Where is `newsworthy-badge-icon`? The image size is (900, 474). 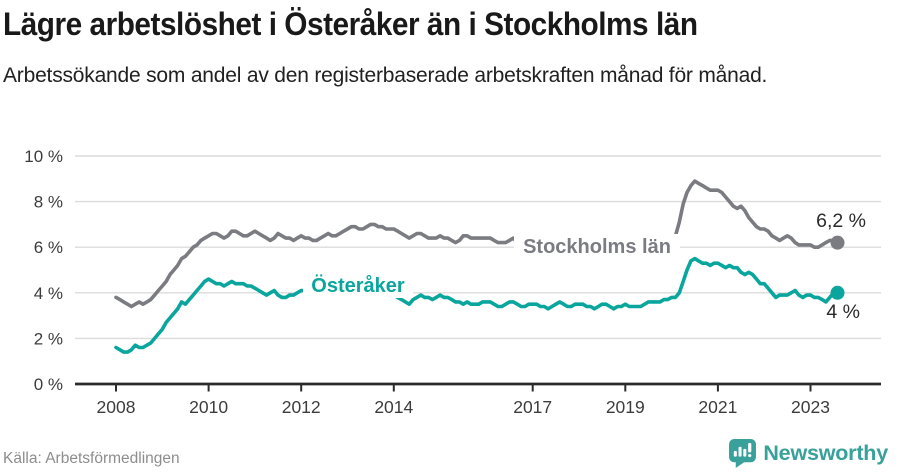 newsworthy-badge-icon is located at coordinates (743, 453).